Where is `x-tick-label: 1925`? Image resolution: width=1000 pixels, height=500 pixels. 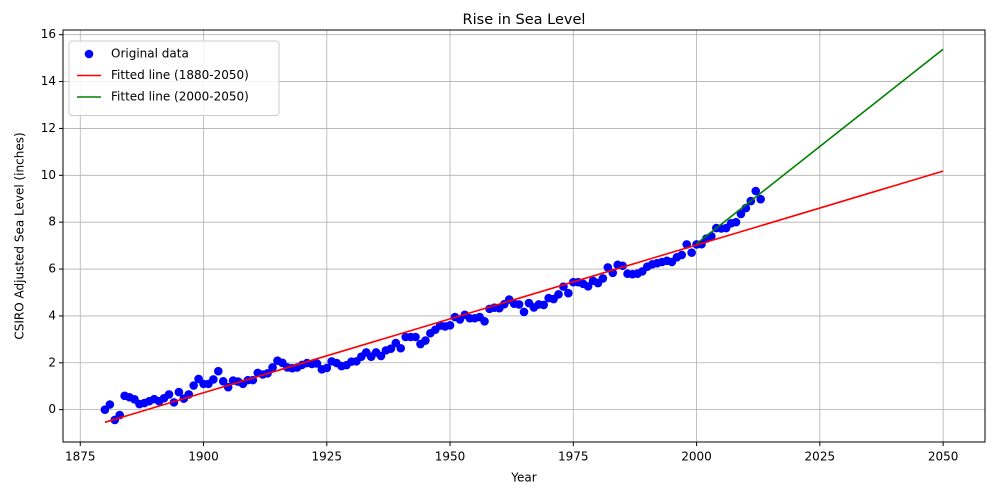
x-tick-label: 1925 is located at coordinates (327, 457).